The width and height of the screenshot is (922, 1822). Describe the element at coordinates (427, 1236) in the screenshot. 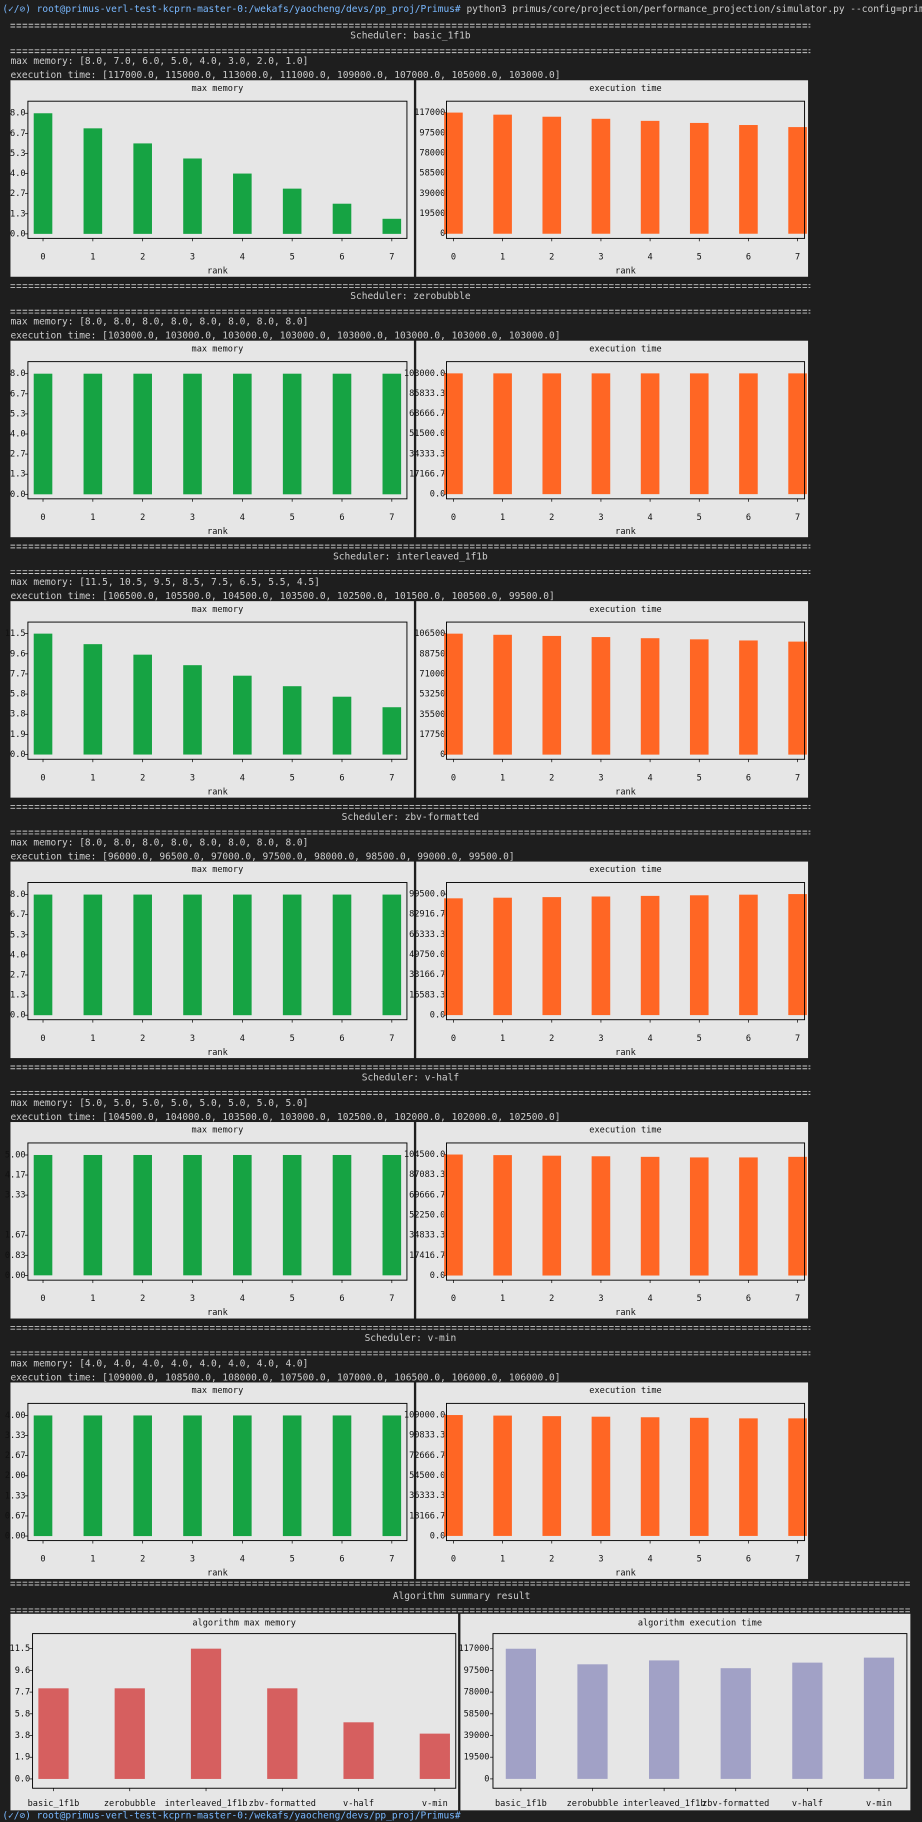

I see `y-tick-label: 34833.3` at that location.